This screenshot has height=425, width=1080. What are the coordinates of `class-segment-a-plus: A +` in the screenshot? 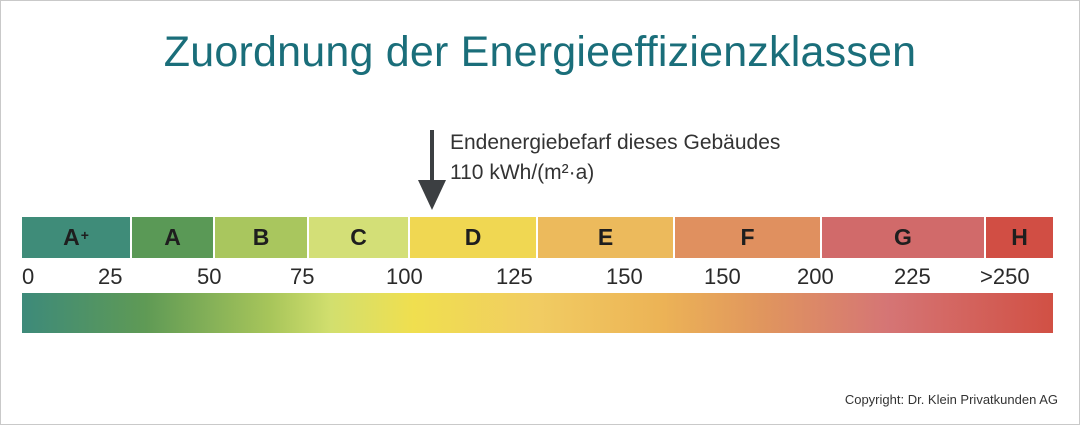 It's located at (77, 237).